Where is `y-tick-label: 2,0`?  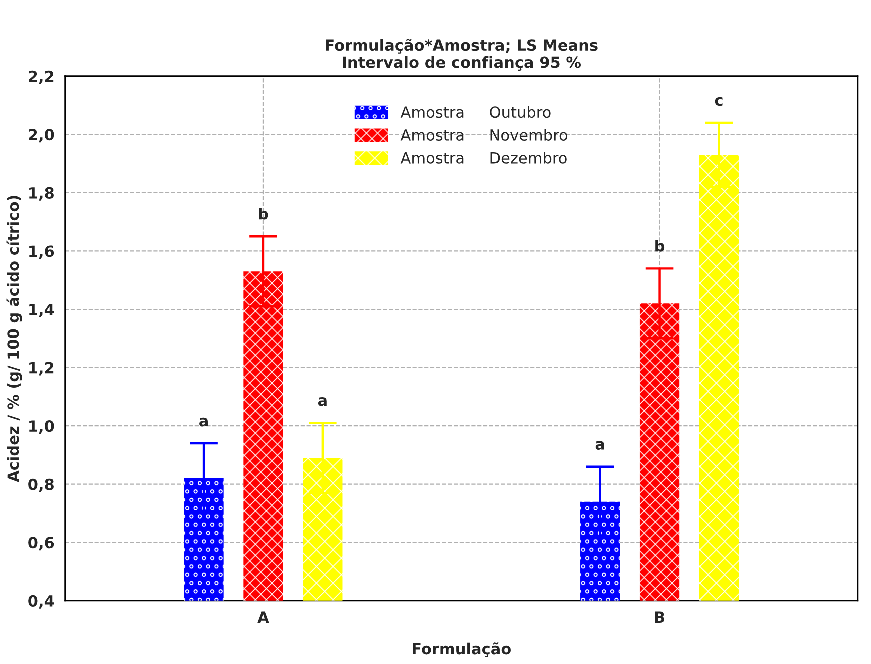 y-tick-label: 2,0 is located at coordinates (41, 136).